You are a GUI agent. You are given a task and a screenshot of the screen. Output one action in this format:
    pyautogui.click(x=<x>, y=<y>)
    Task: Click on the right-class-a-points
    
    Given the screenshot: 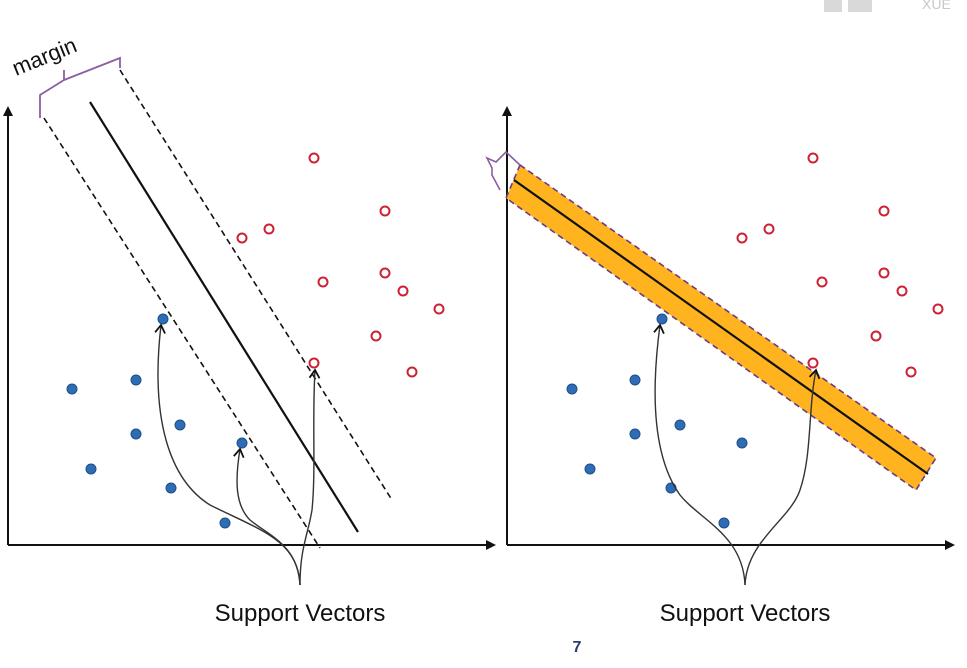 What is the action you would take?
    pyautogui.click(x=657, y=421)
    